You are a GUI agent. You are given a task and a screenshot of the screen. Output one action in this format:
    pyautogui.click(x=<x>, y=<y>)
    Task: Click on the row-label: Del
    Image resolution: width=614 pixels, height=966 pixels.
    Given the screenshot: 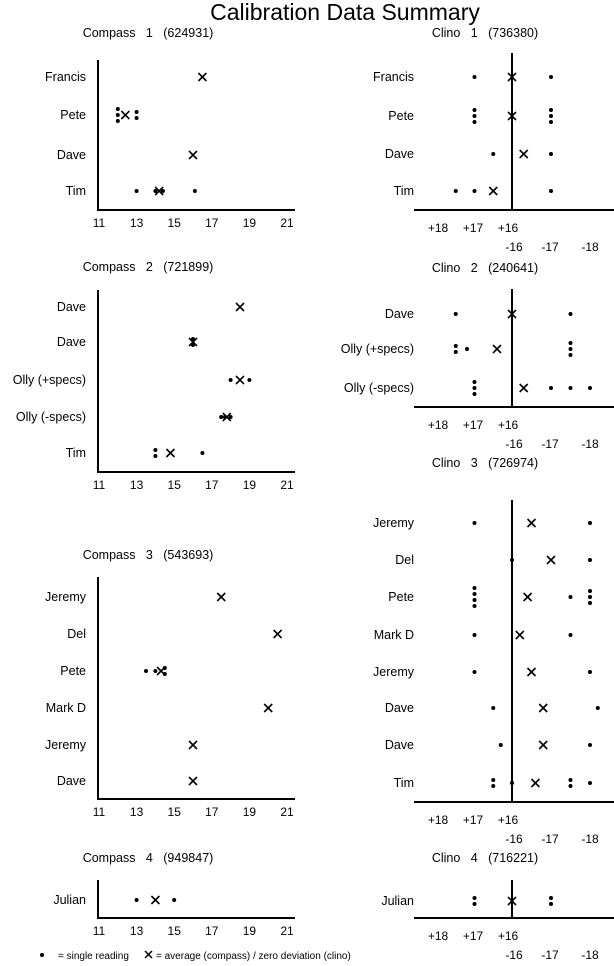 What is the action you would take?
    pyautogui.click(x=76, y=634)
    